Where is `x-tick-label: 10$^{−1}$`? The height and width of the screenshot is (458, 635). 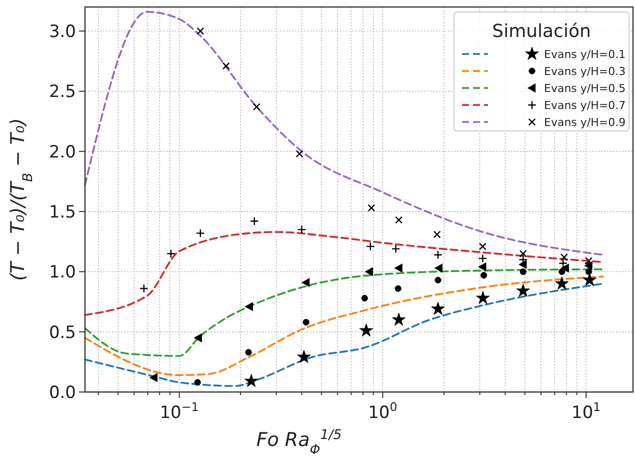 x-tick-label: 10$^{−1}$ is located at coordinates (179, 411).